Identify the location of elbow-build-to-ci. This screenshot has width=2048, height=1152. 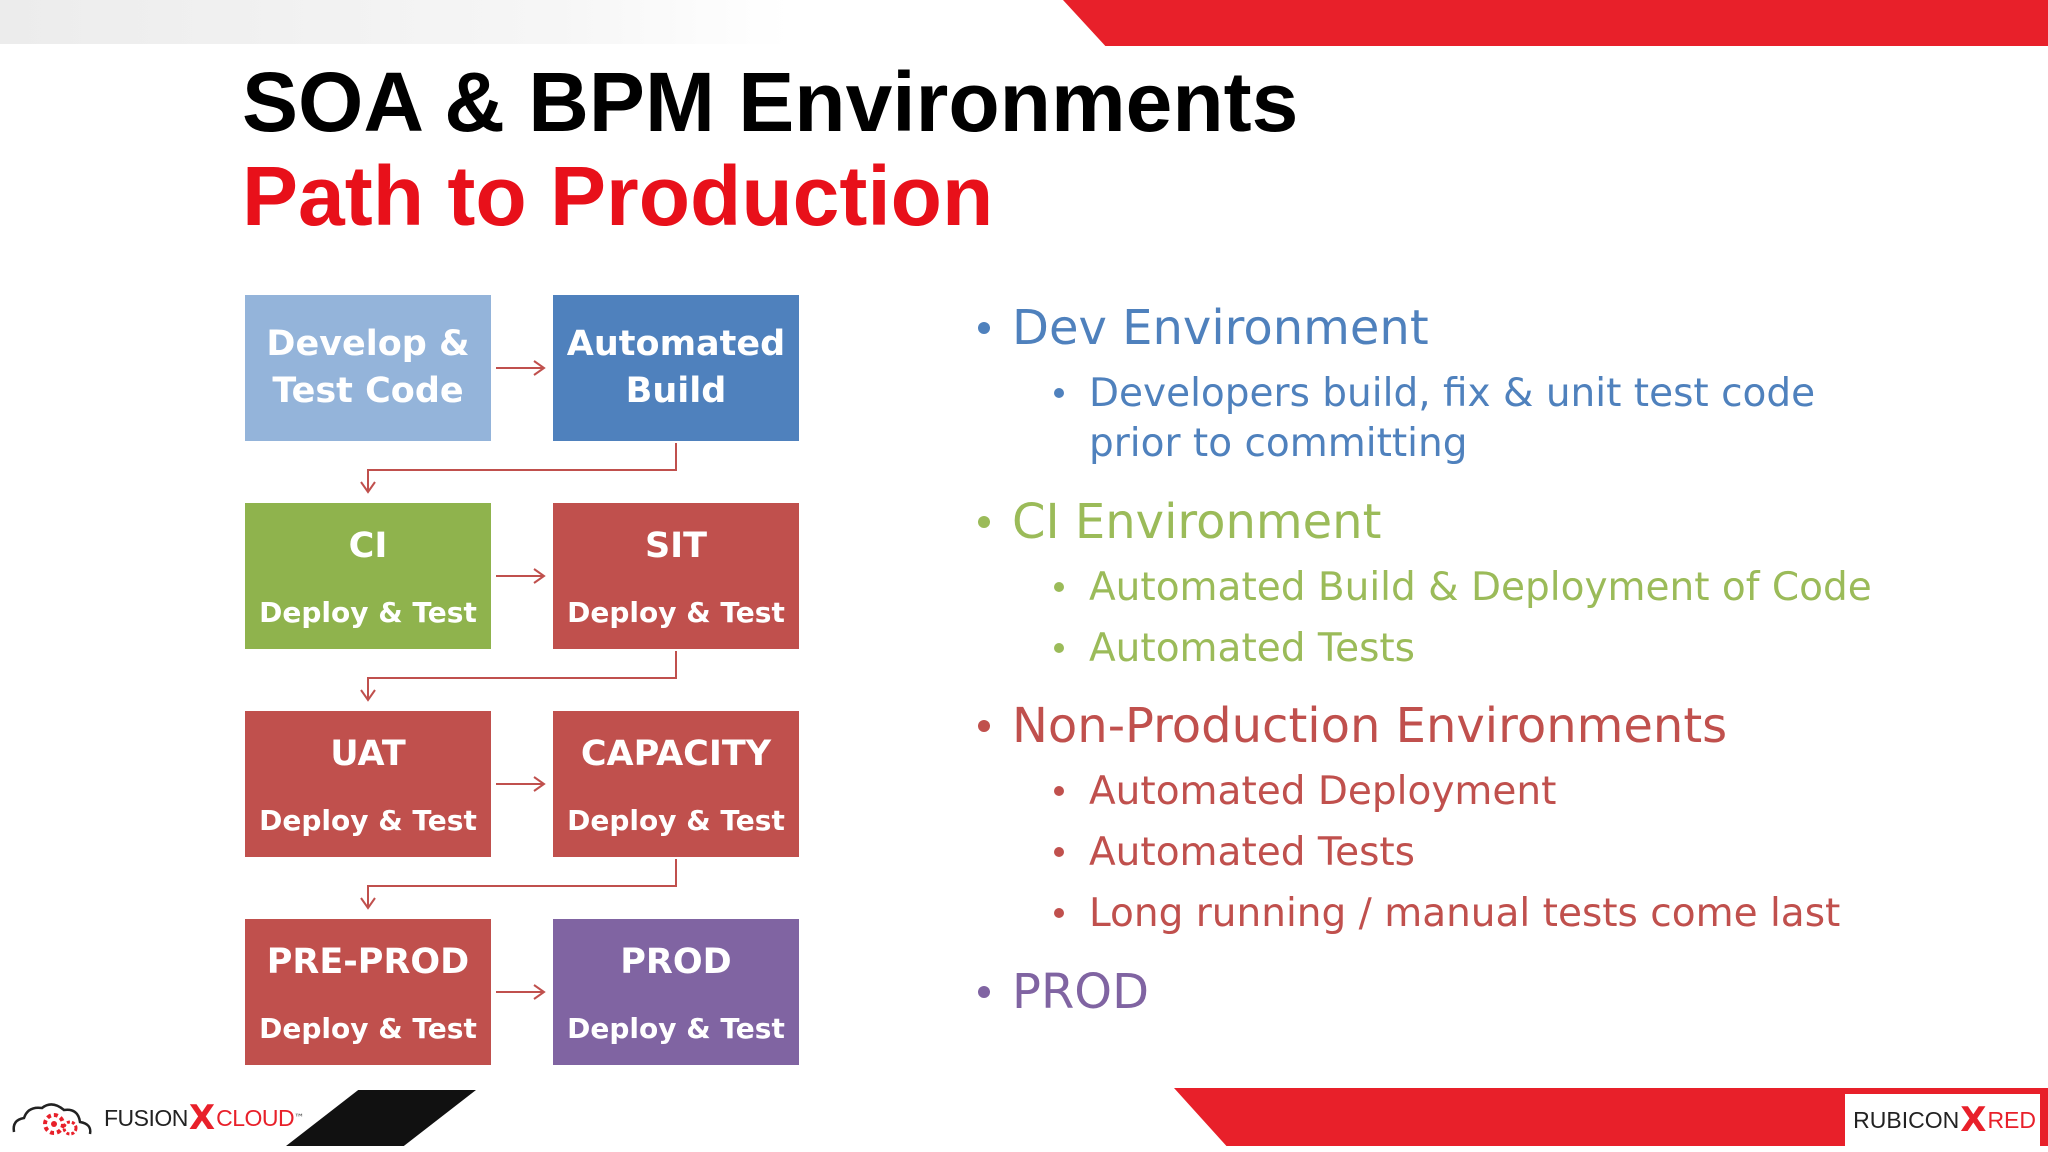
(518, 468).